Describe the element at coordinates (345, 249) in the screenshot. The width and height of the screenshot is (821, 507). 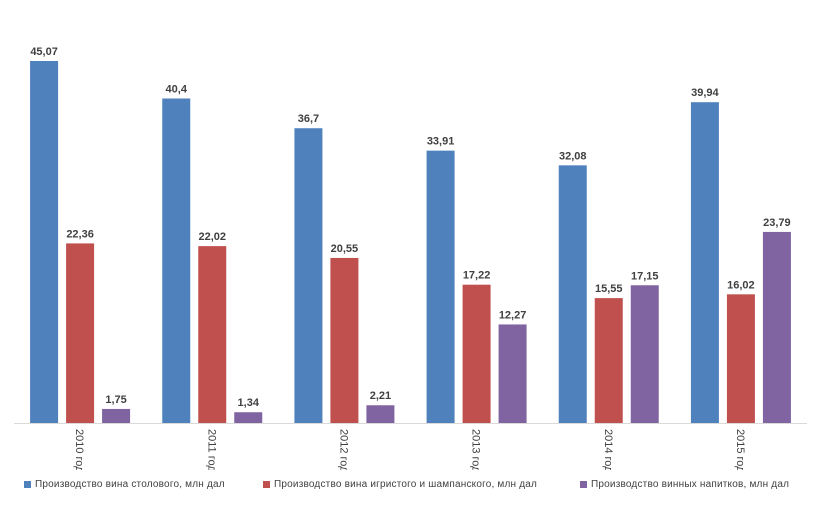
I see `data-label-s1-c2: 20,55` at that location.